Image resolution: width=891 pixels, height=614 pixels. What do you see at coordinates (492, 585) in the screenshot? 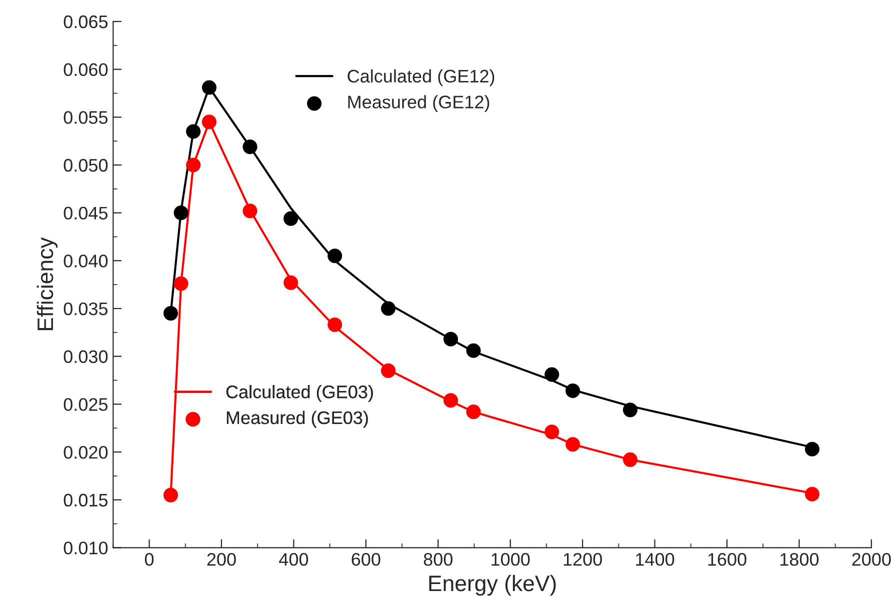
I see `x-axis-title: Energy (keV)` at bounding box center [492, 585].